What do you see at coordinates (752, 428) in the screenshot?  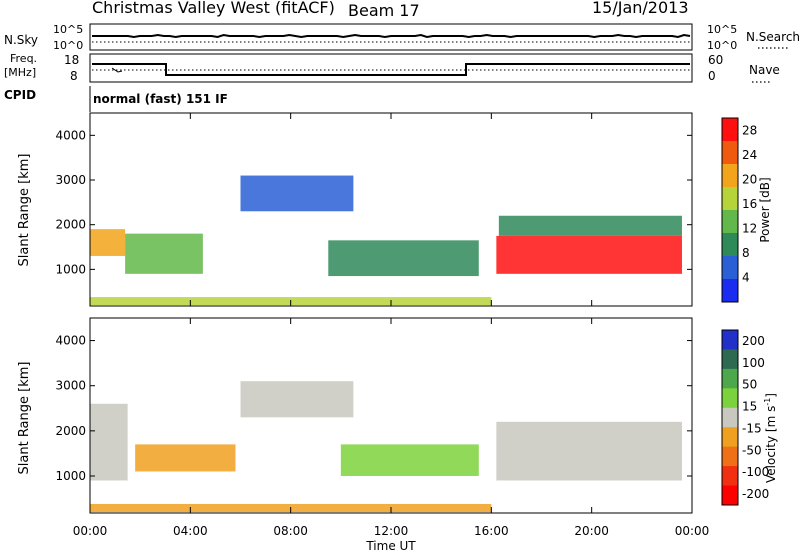 I see `velocity-cbar-tick-4: -15` at bounding box center [752, 428].